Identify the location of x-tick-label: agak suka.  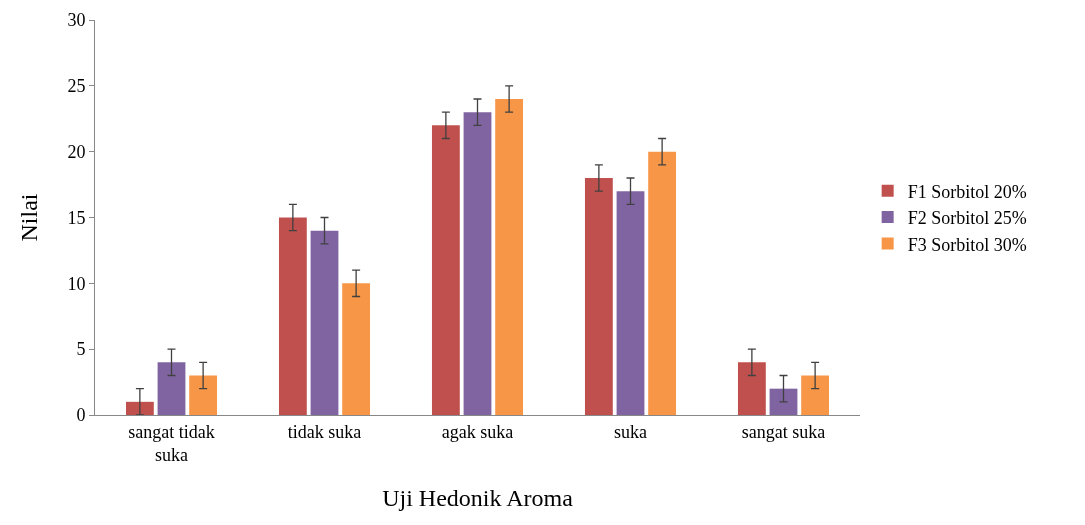
(477, 431).